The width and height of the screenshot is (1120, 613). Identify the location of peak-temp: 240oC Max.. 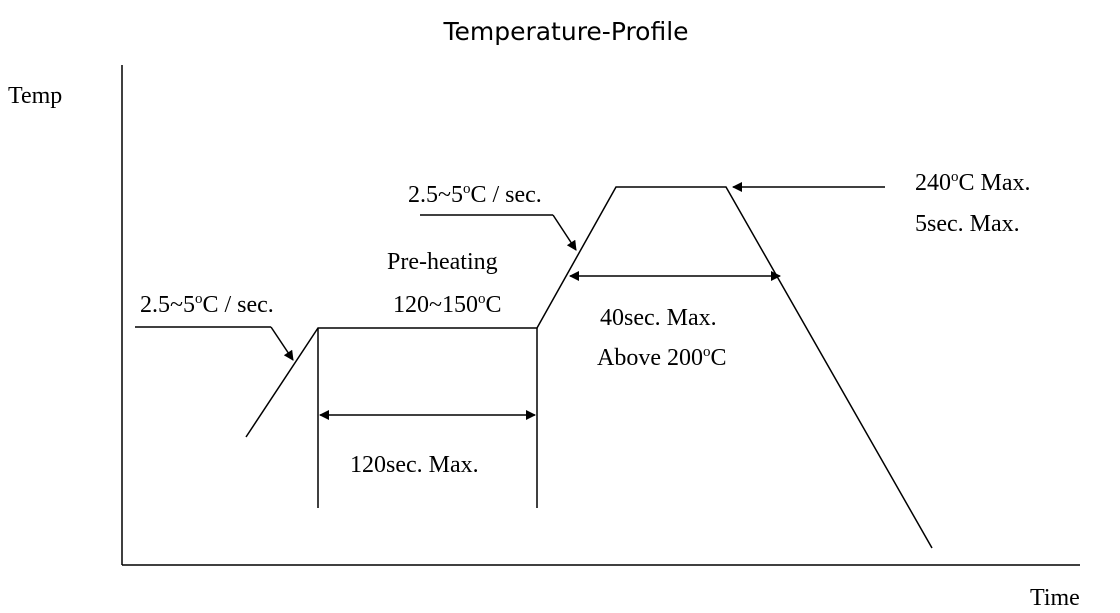
(973, 182).